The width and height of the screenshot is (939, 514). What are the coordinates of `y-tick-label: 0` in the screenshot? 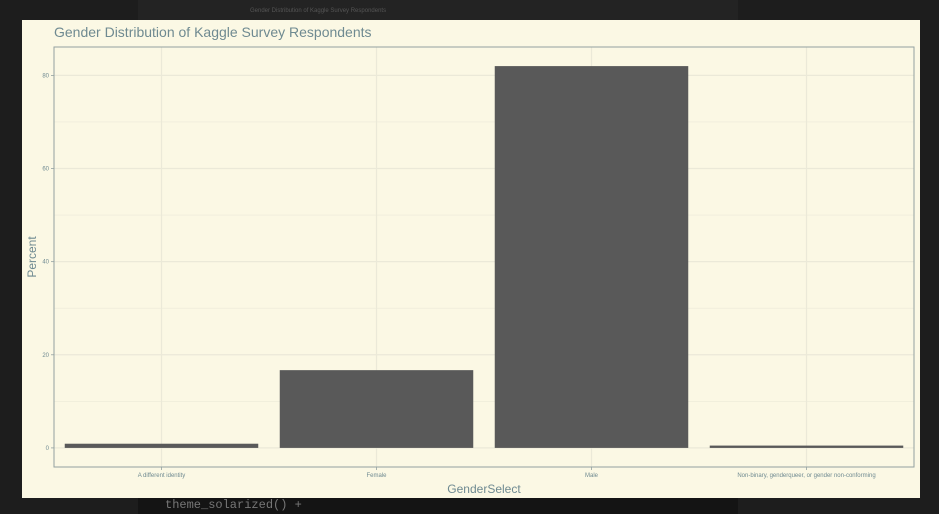 It's located at (48, 449).